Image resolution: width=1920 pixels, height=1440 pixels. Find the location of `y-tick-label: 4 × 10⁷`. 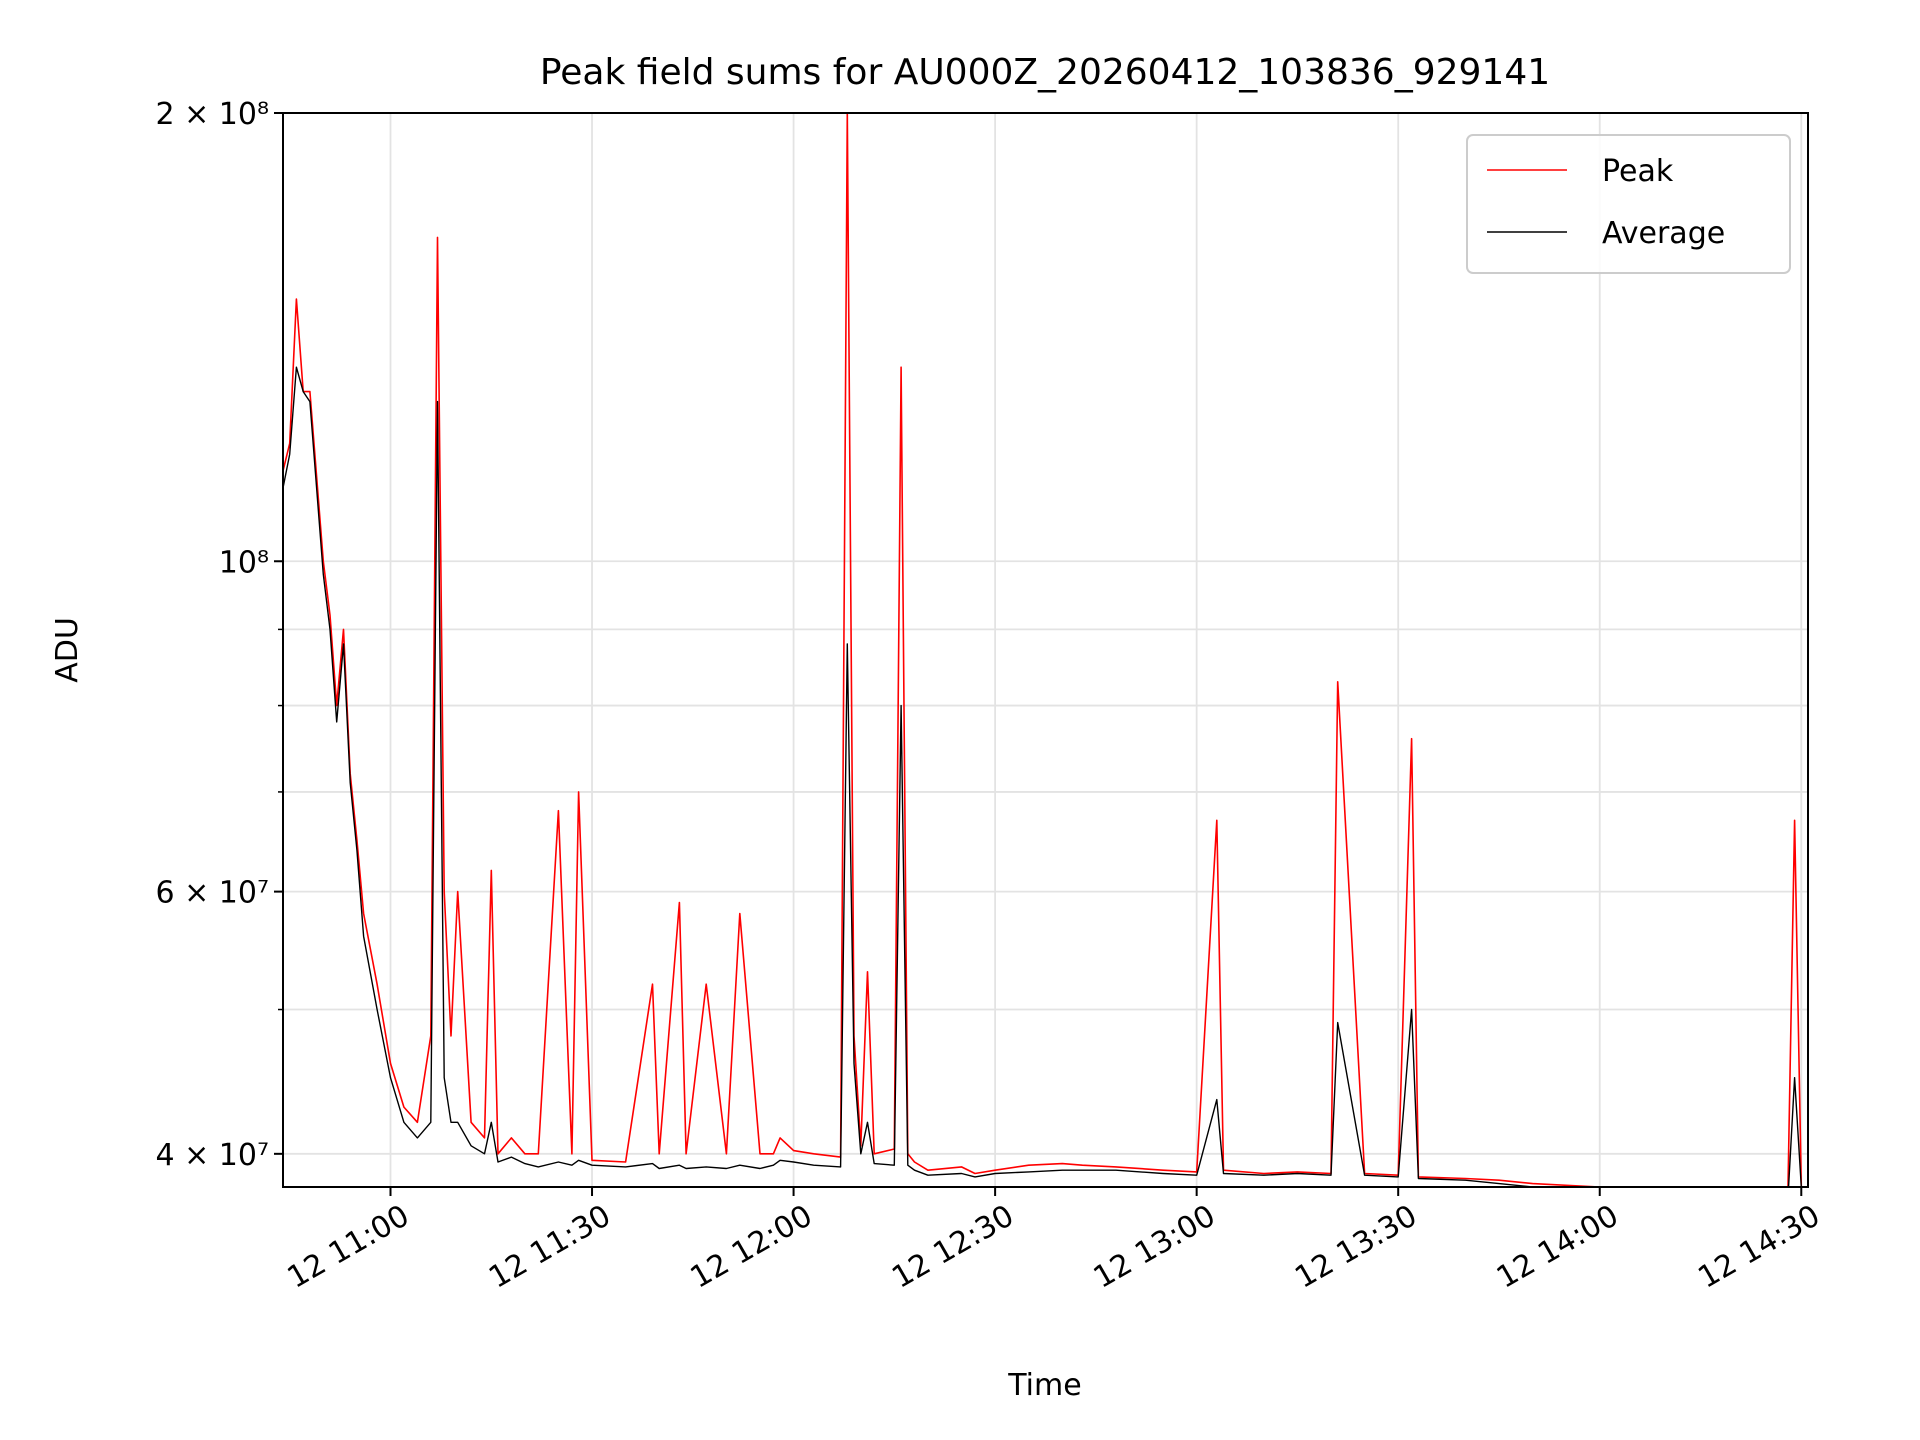

y-tick-label: 4 × 10⁷ is located at coordinates (213, 1155).